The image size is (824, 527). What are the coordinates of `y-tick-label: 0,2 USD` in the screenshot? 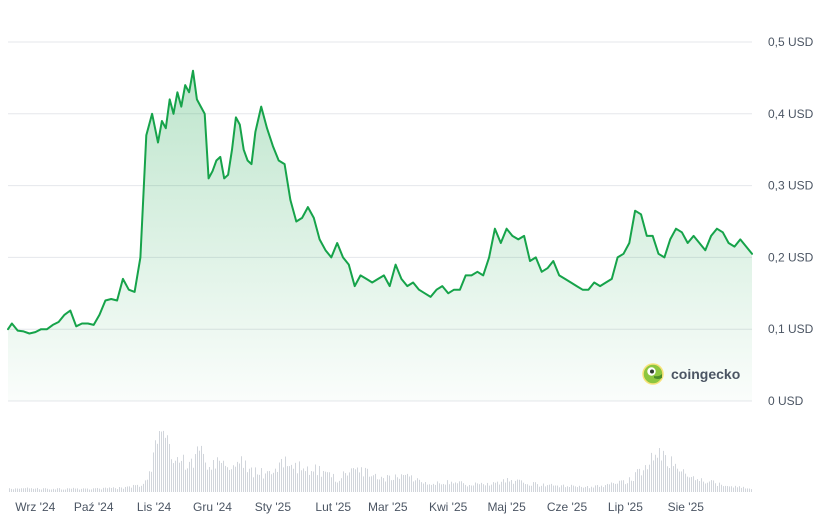 It's located at (791, 257).